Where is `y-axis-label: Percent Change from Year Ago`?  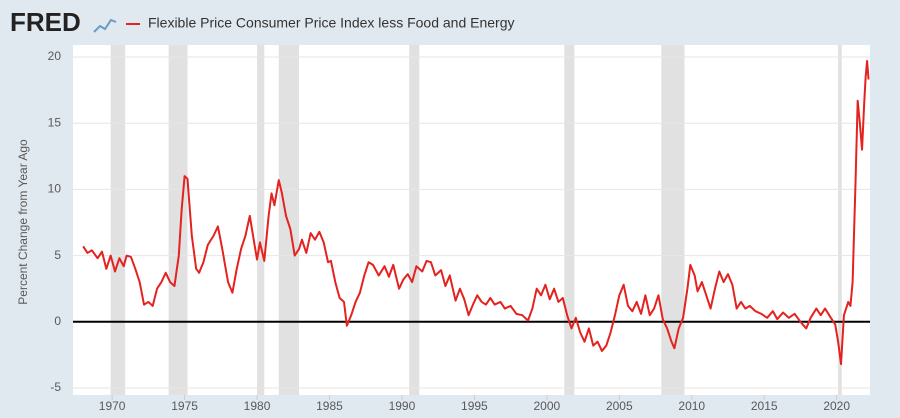
y-axis-label: Percent Change from Year Ago is located at coordinates (23, 222).